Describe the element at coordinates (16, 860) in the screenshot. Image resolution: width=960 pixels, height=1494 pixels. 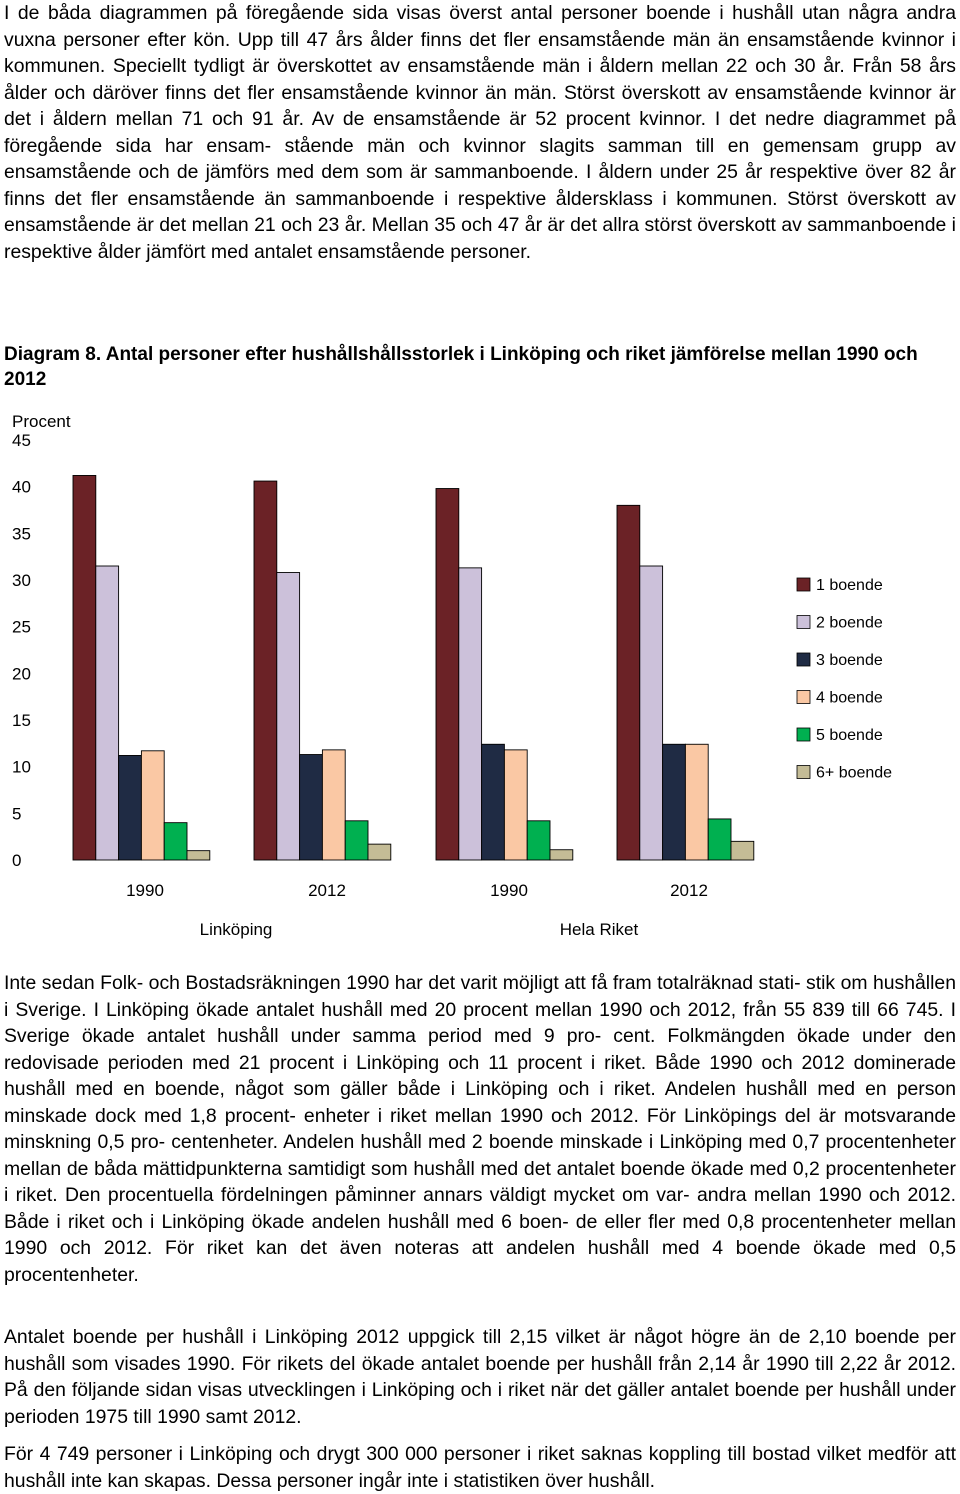
I see `y-tick-label: 0` at that location.